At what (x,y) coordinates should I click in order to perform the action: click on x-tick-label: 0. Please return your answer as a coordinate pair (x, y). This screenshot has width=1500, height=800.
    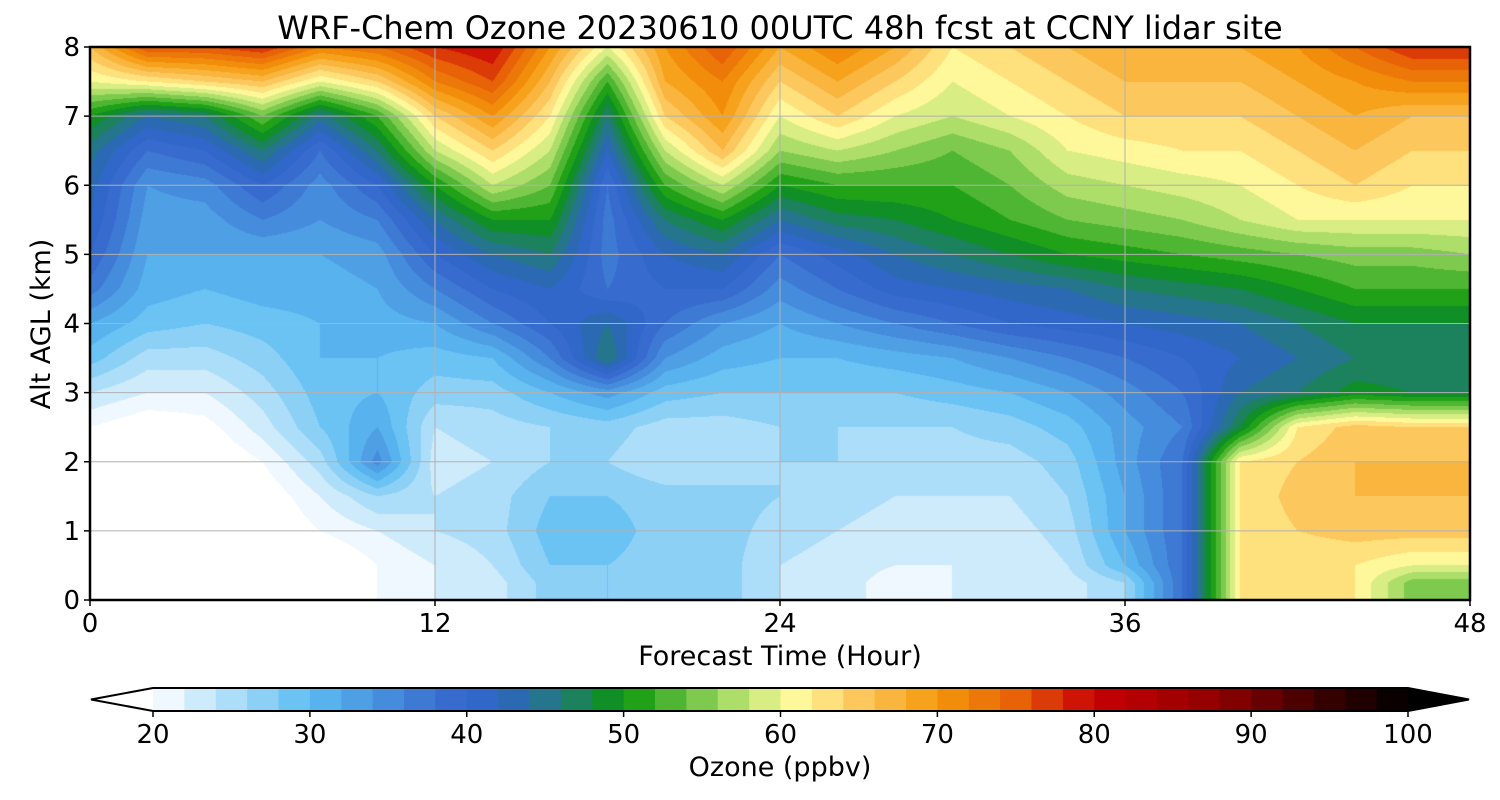
    Looking at the image, I should click on (90, 624).